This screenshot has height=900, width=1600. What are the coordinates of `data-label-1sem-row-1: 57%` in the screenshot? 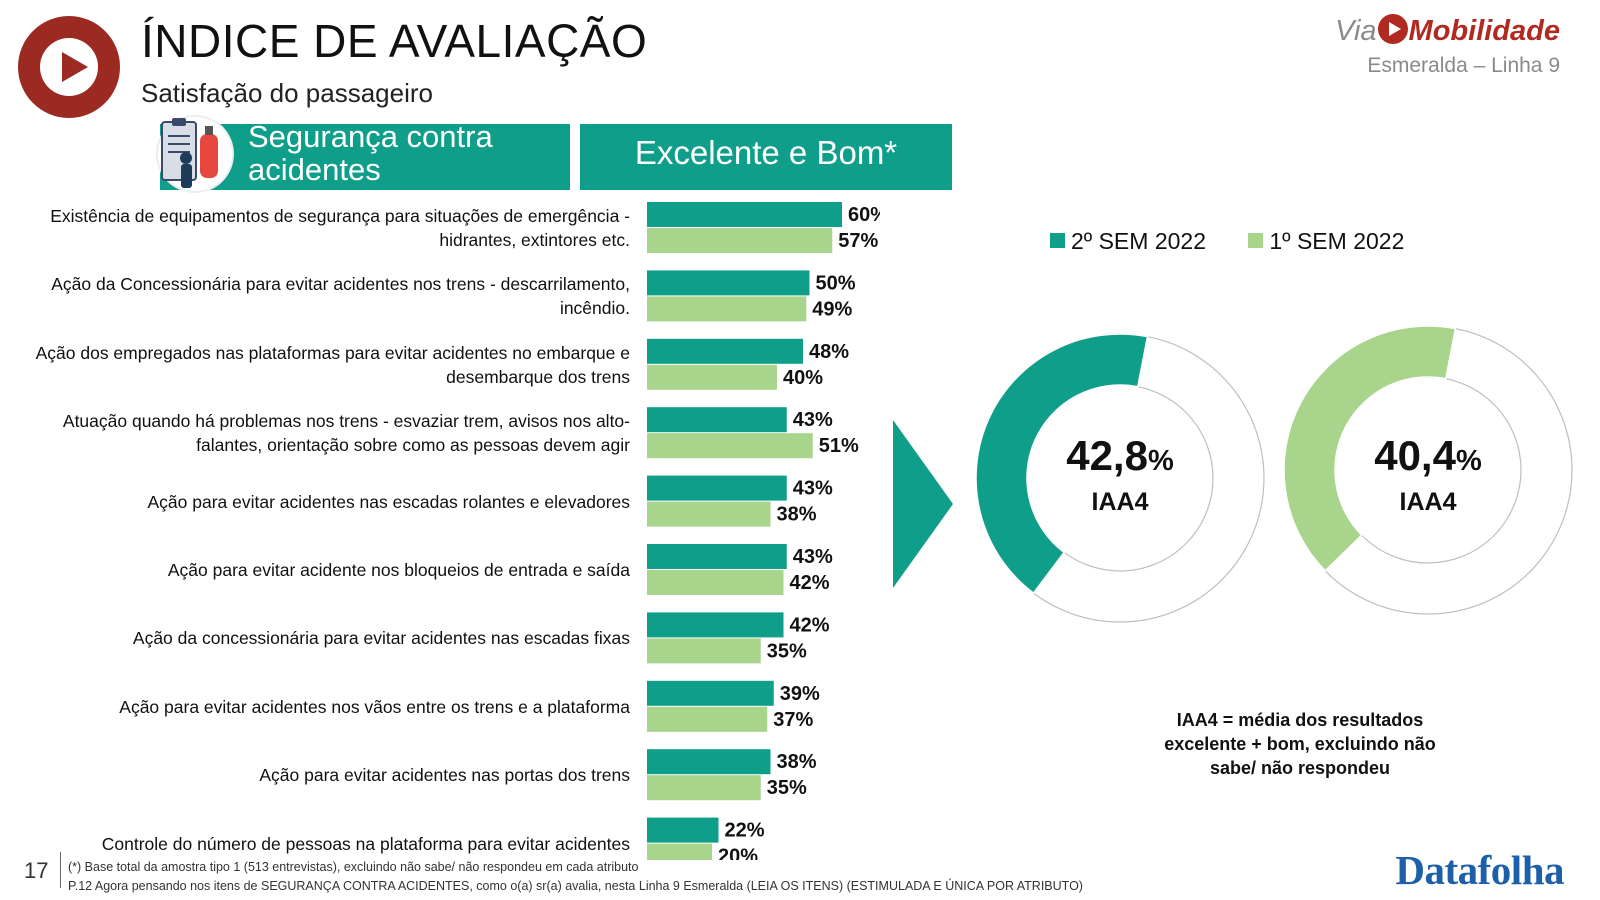 It's located at (858, 241).